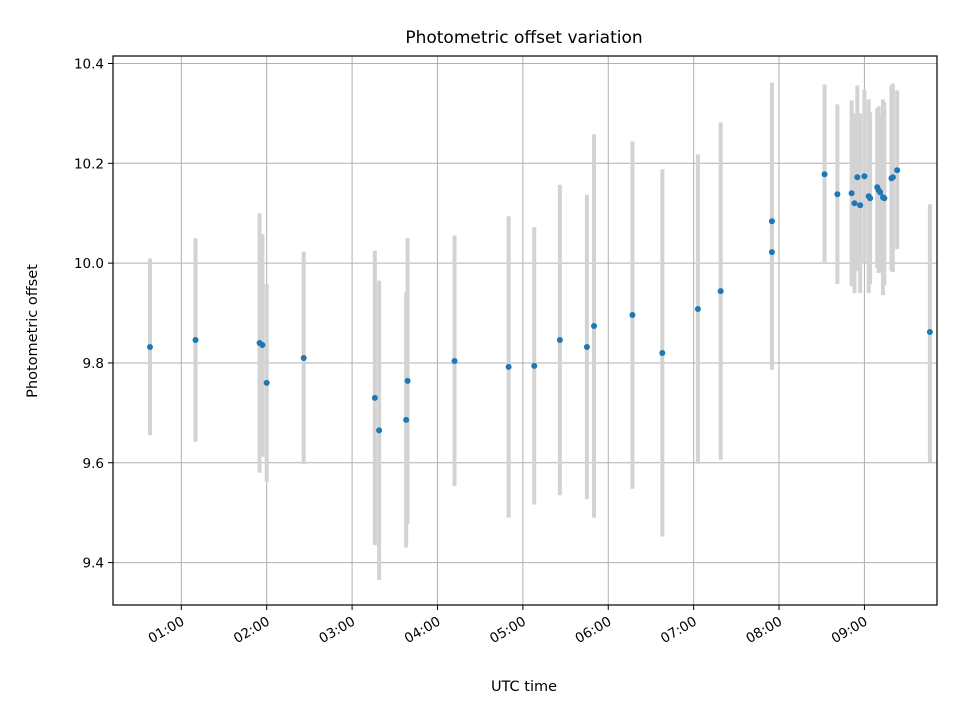 The image size is (960, 720). I want to click on y-axis: 9.4 9.6 9.8 10.0 10.2 10.4, so click(93, 314).